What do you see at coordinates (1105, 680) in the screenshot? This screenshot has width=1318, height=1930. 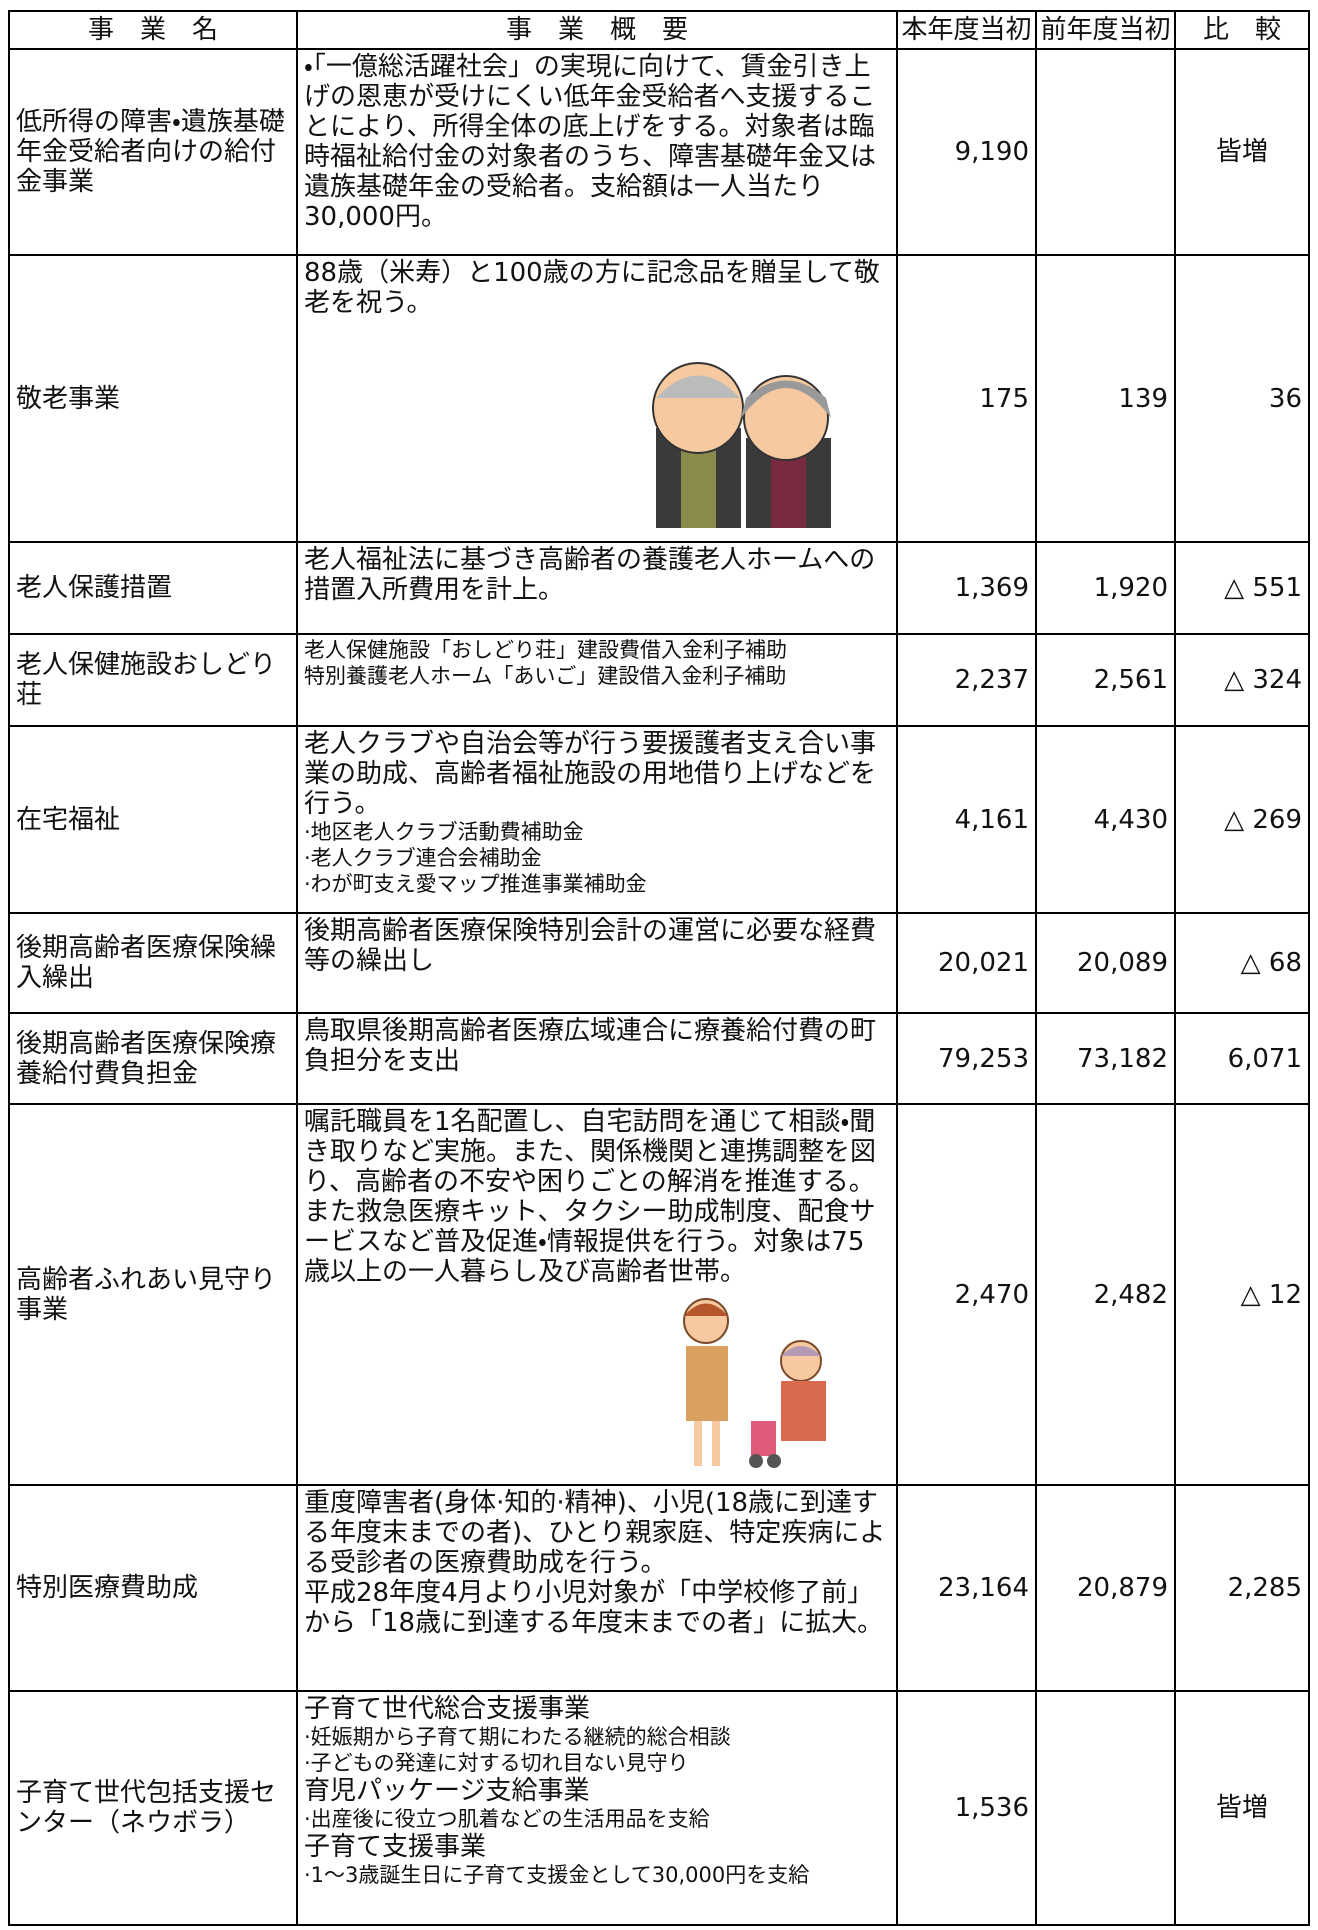 I see `previous-amount: 2,561` at bounding box center [1105, 680].